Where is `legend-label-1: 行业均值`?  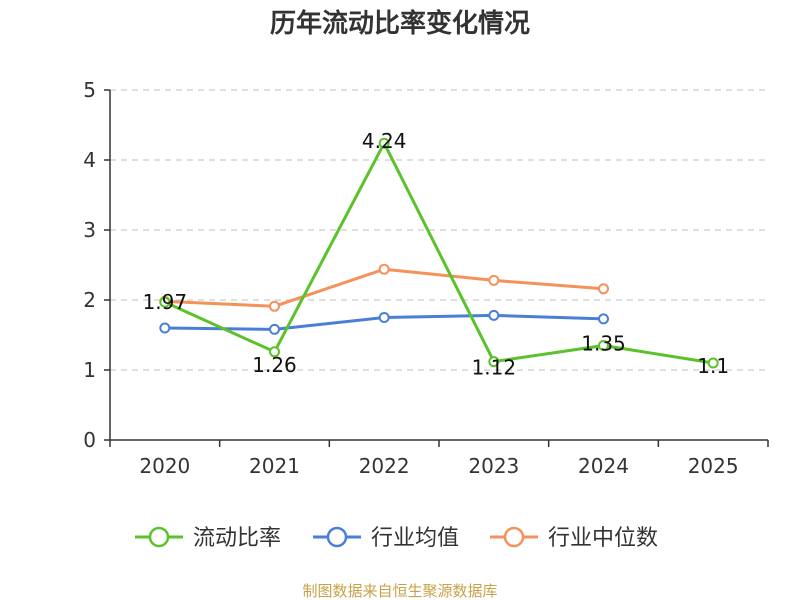 legend-label-1: 行业均值 is located at coordinates (415, 538).